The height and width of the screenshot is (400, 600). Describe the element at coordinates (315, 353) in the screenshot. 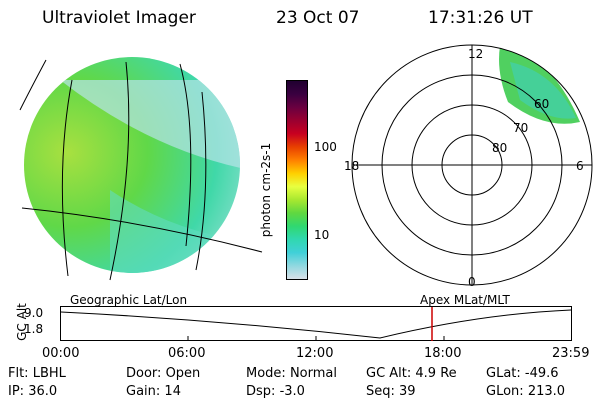

I see `time-tick-1200: 12:00` at that location.